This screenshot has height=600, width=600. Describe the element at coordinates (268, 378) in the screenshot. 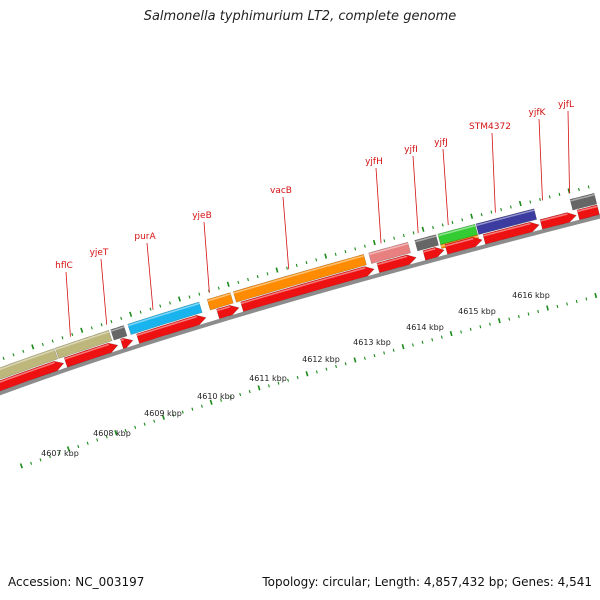

I see `kbp-label: 4611 kbp` at that location.